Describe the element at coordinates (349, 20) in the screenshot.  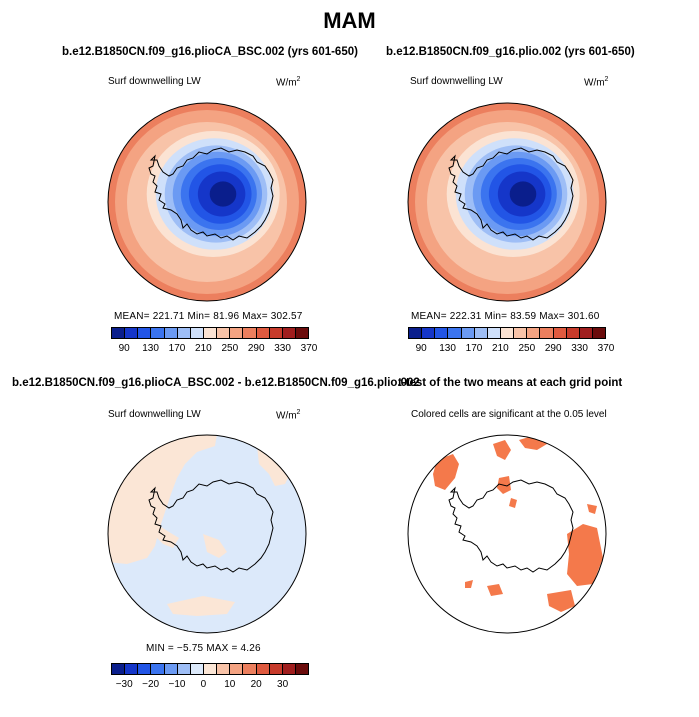
I see `page-title: MAM` at that location.